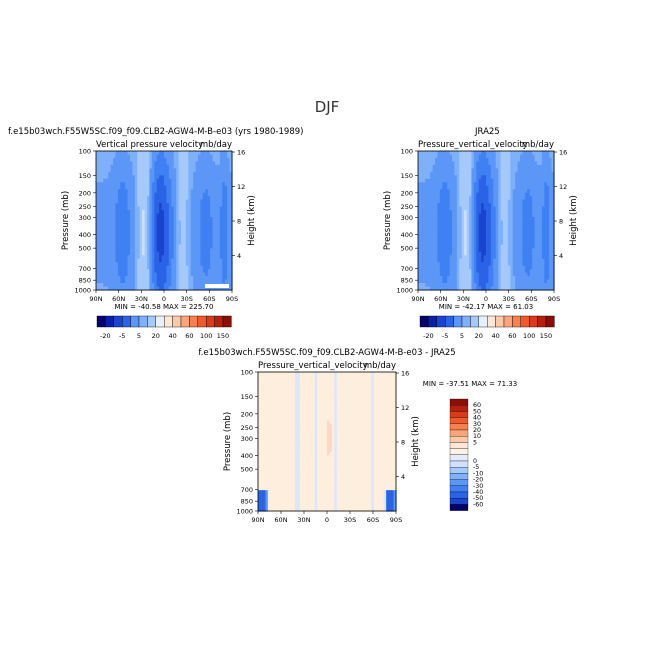  What do you see at coordinates (561, 256) in the screenshot?
I see `right-y2-tick-label: 4` at bounding box center [561, 256].